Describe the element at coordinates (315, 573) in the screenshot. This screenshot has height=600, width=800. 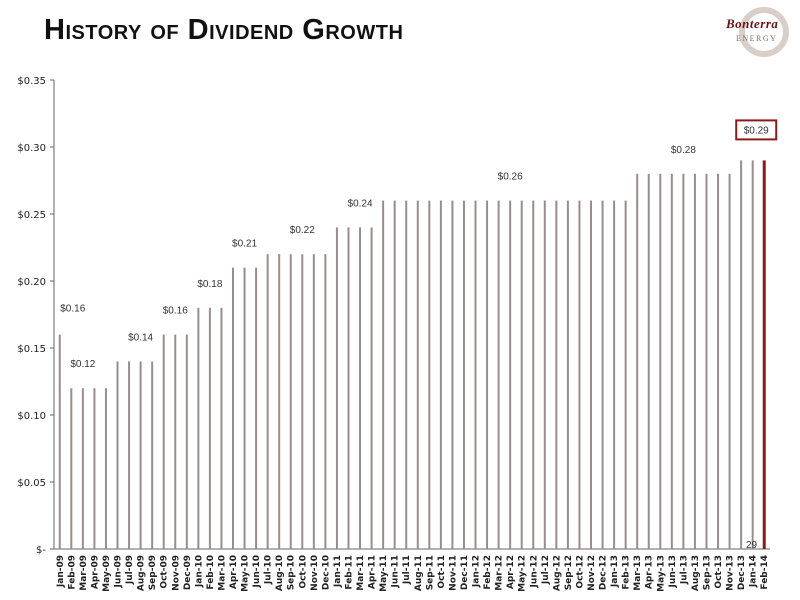
I see `x-tick-label: Nov-10` at that location.